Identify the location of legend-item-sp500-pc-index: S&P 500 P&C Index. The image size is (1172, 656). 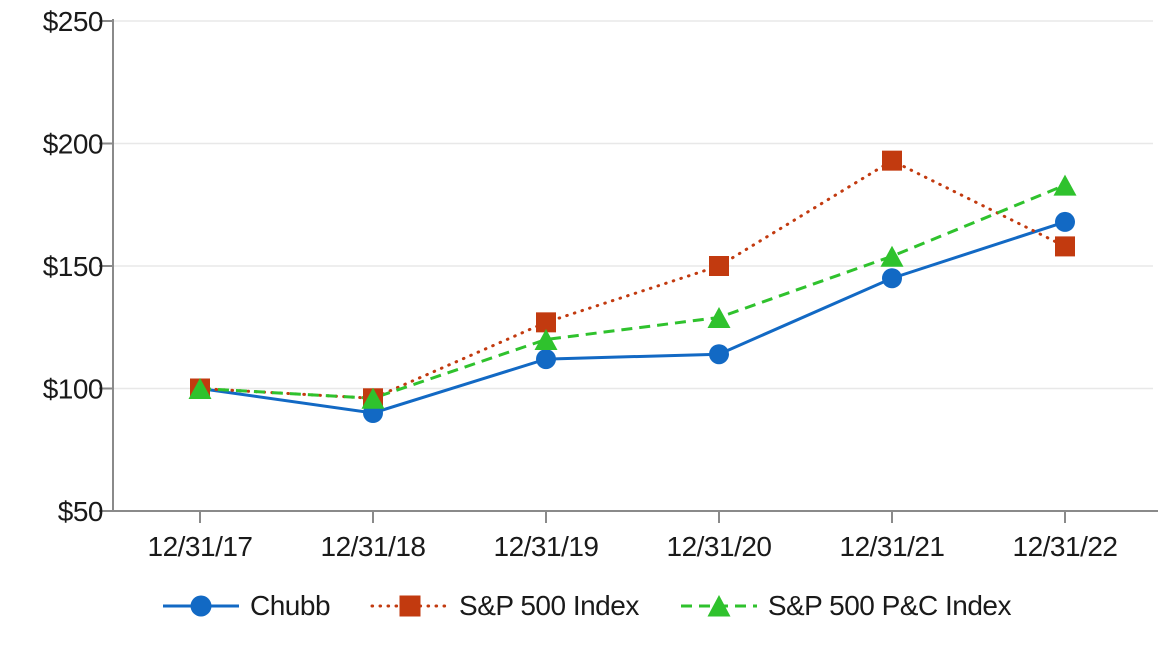
(845, 606).